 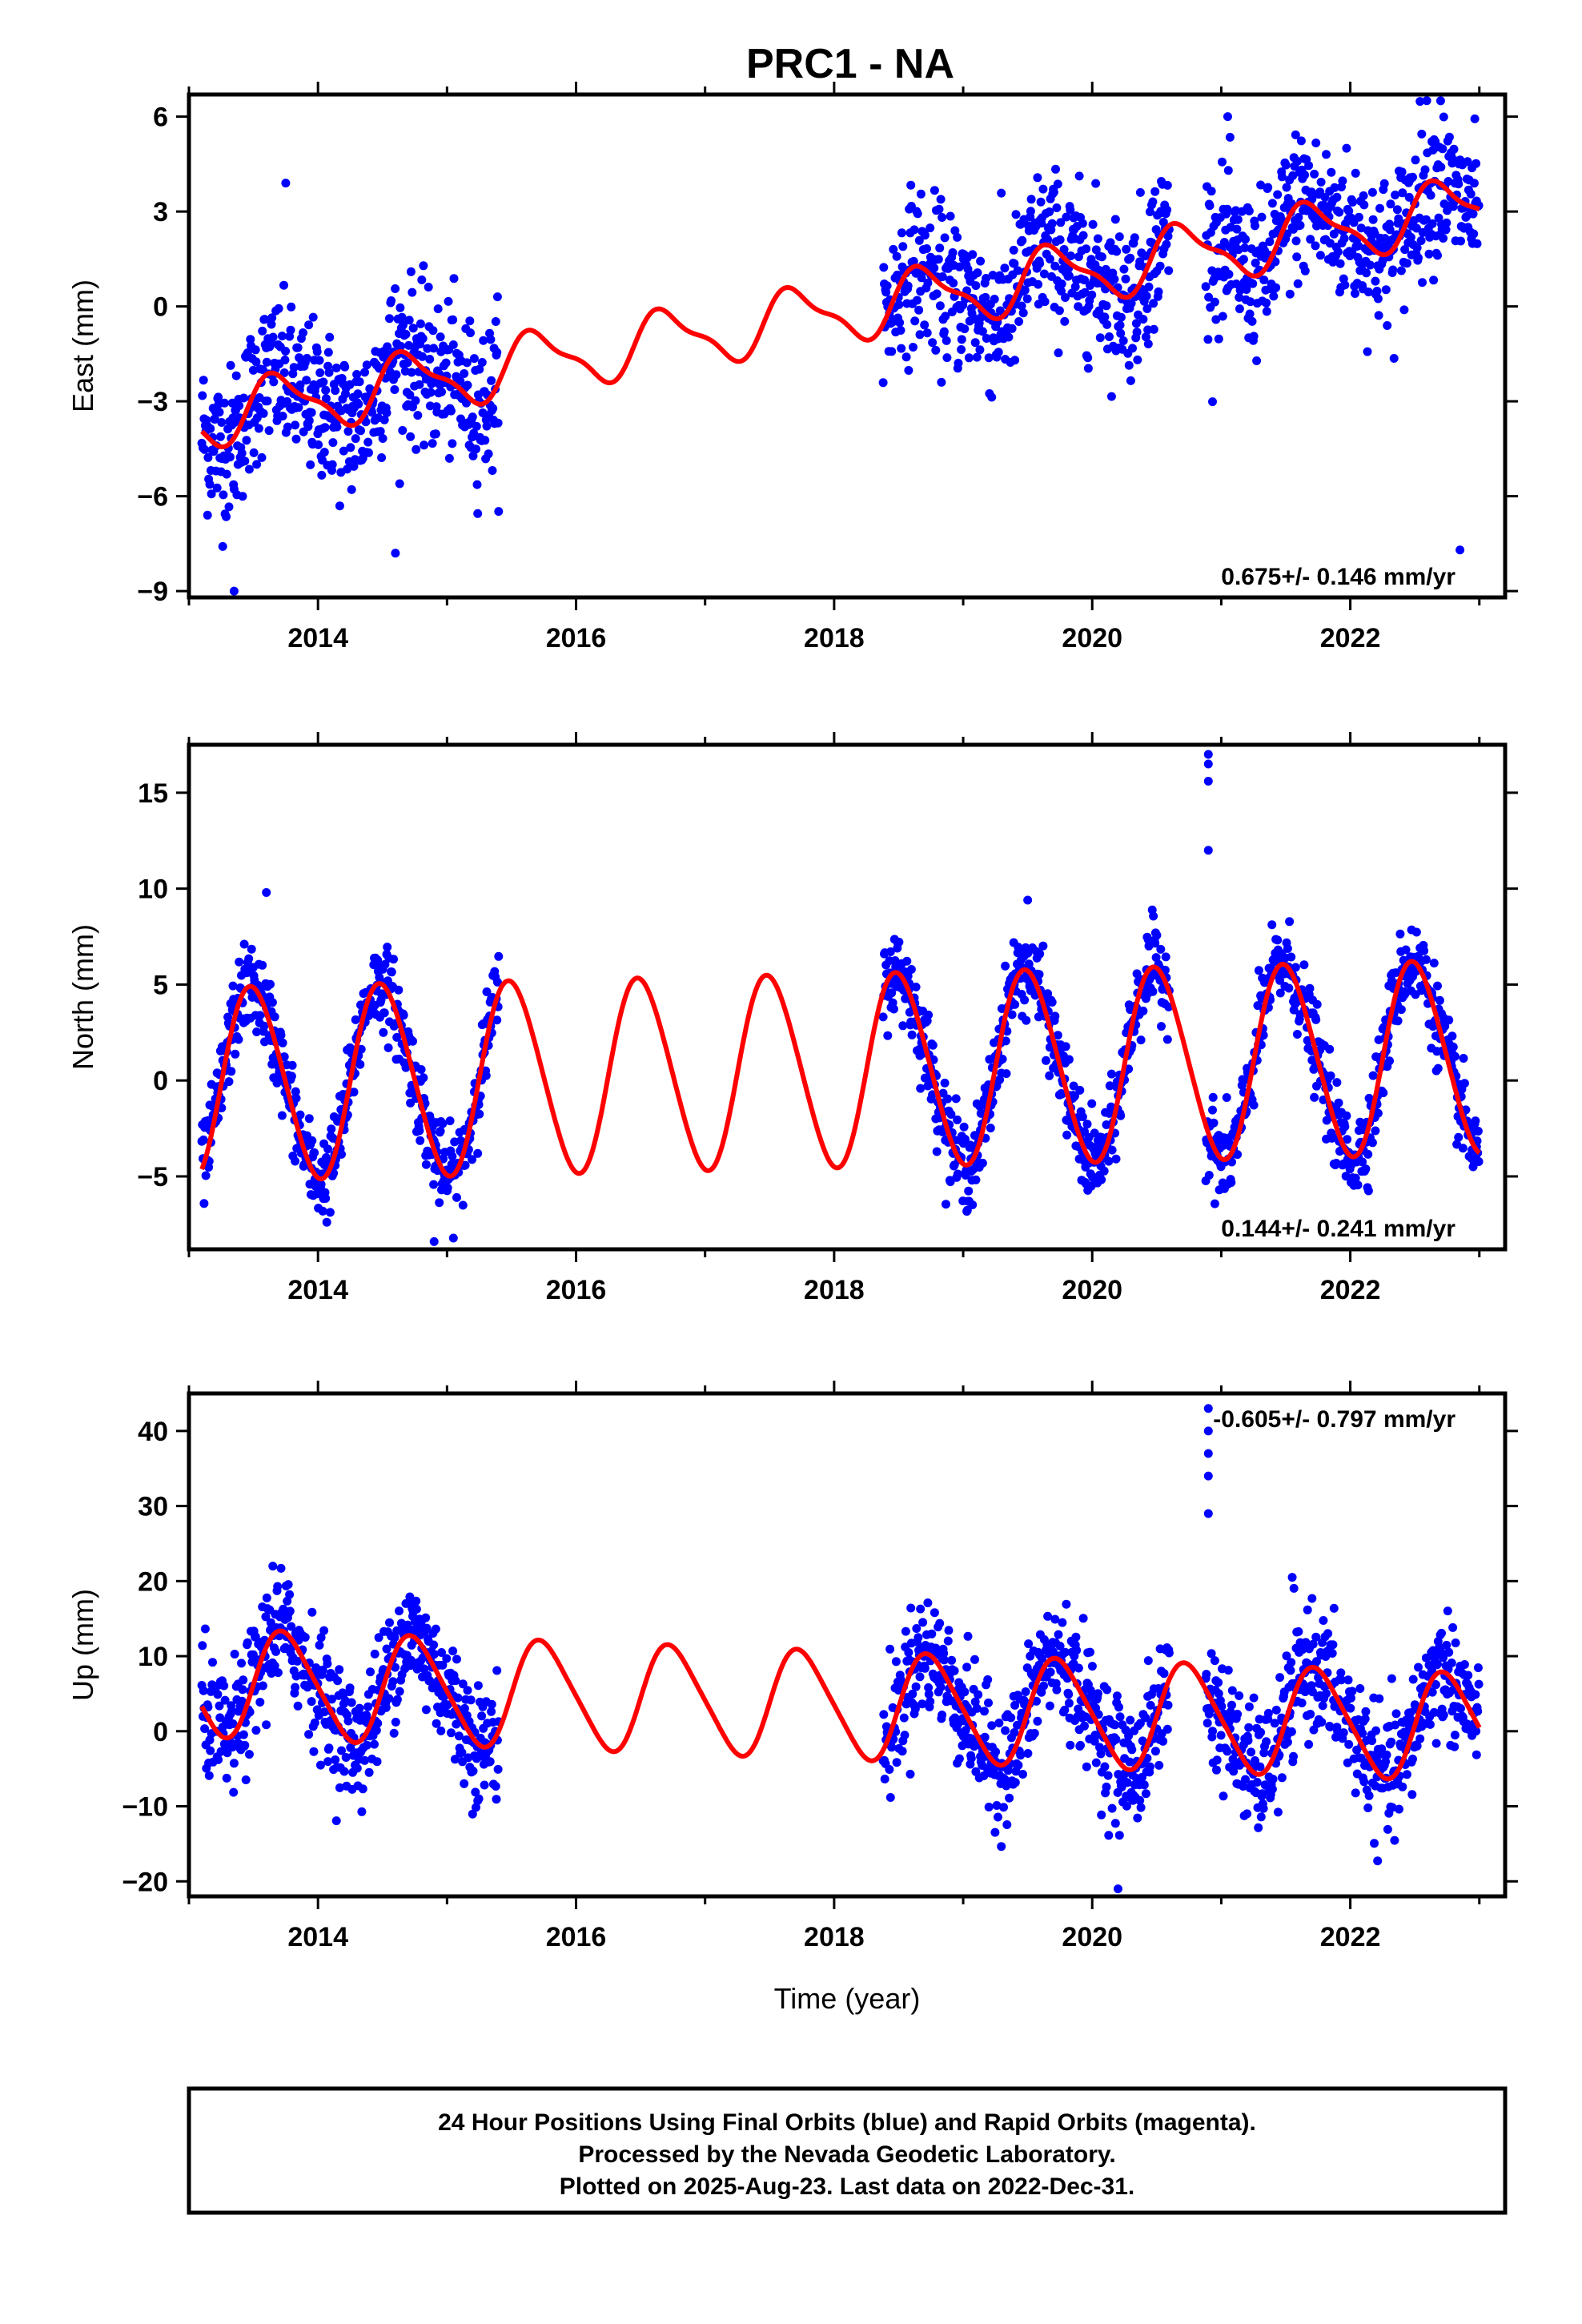 I want to click on up-fit-line, so click(x=841, y=1705).